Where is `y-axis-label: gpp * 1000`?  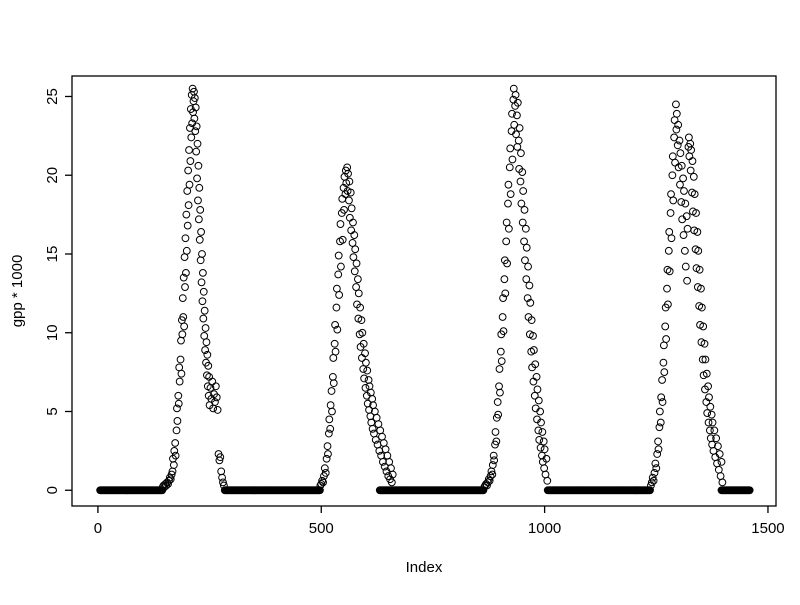
y-axis-label: gpp * 1000 is located at coordinates (17, 291).